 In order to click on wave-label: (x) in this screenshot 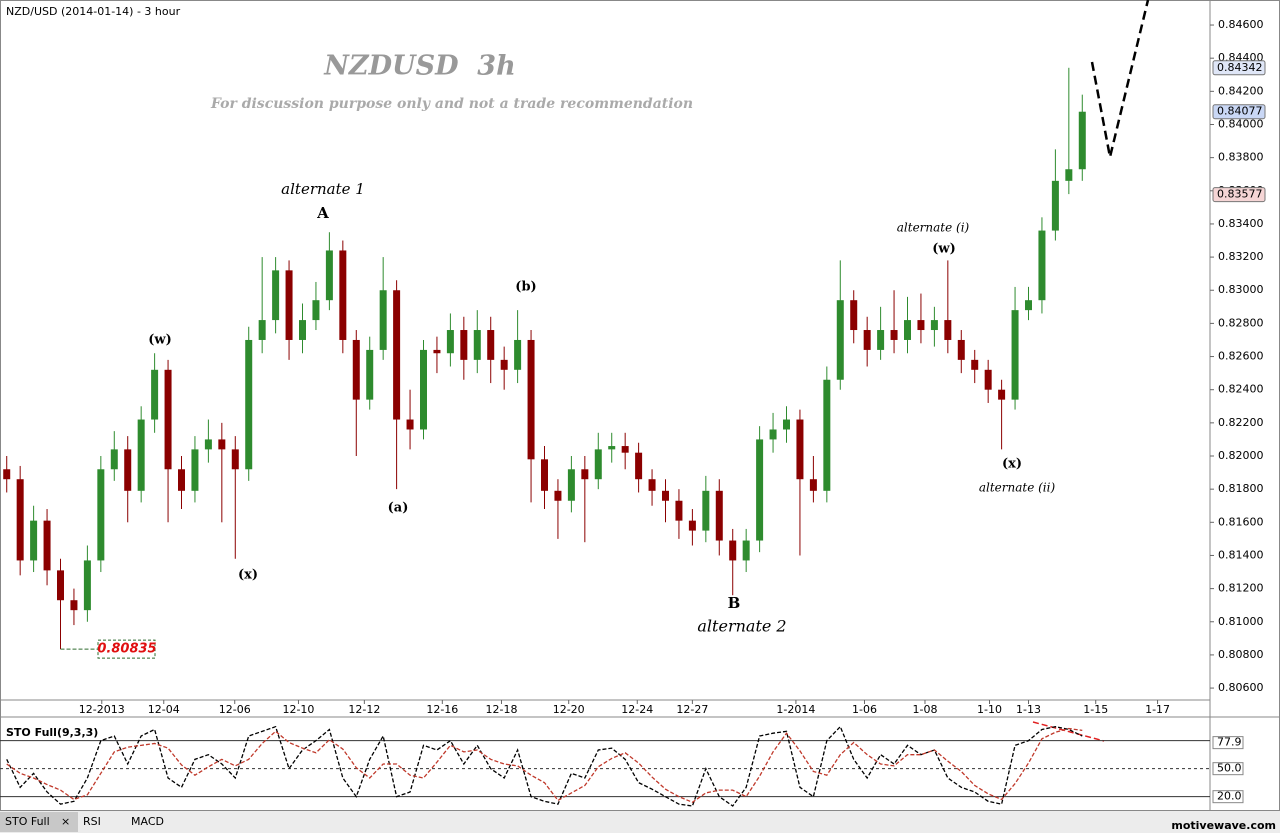, I will do `click(1012, 464)`.